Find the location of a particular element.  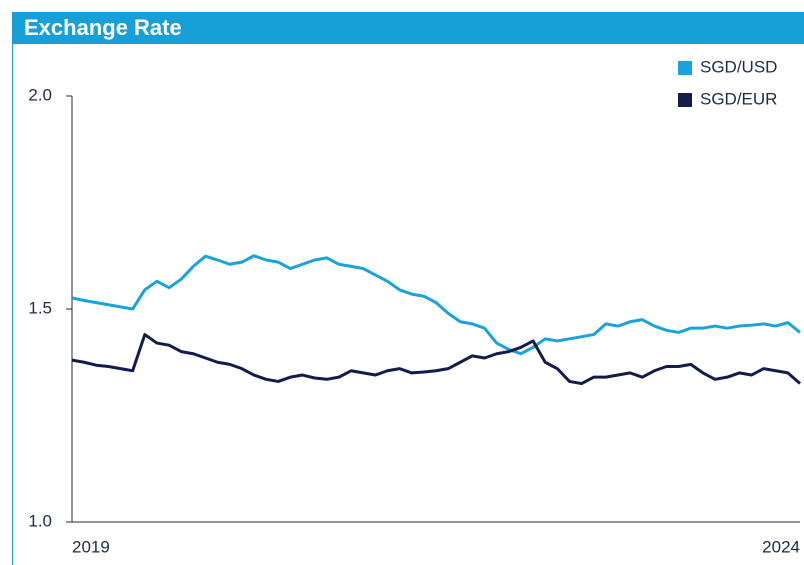

x-tick-label: 2019 is located at coordinates (91, 546).